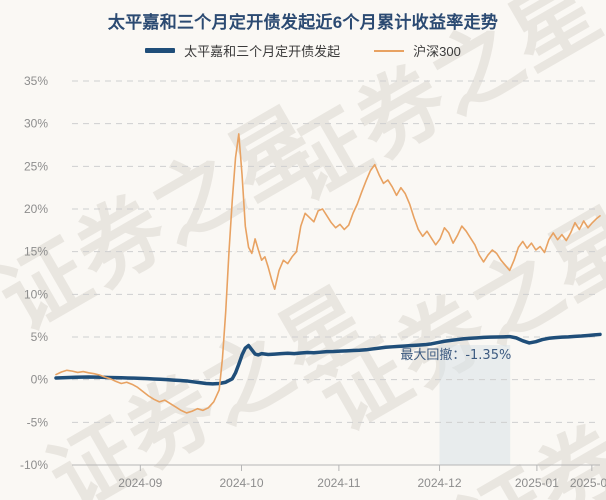 The height and width of the screenshot is (500, 606). Describe the element at coordinates (455, 355) in the screenshot. I see `max-drawdown-annotation: 最大回撤：-1.35%` at that location.